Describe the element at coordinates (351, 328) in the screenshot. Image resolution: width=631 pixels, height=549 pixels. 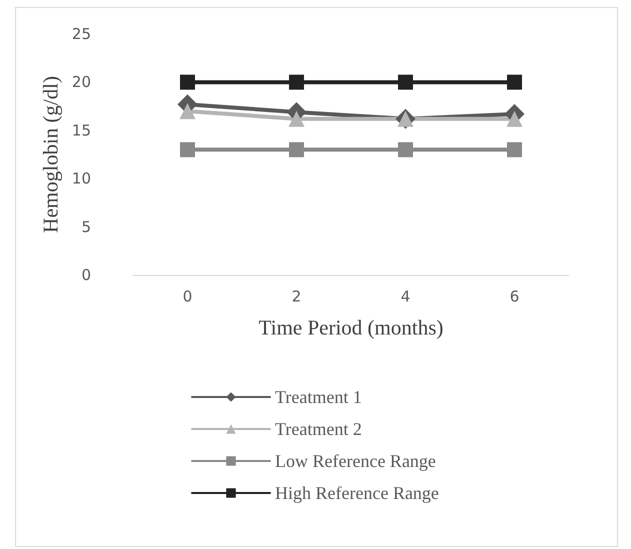
I see `x-axis-title: Time Period (months)` at that location.